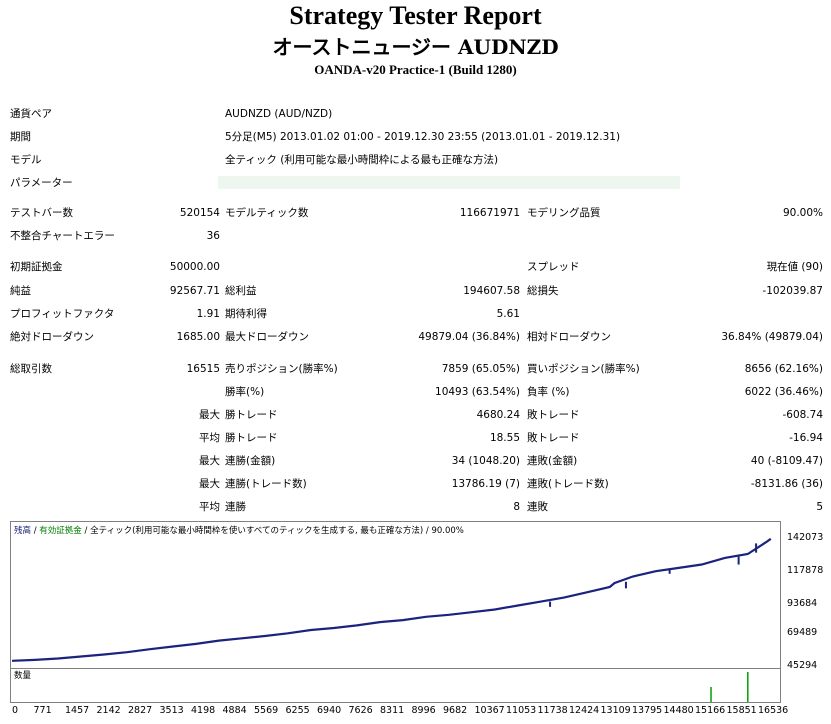 This screenshot has width=831, height=724. What do you see at coordinates (362, 160) in the screenshot?
I see `model-value: 全ティック (利用可能な最小時間枠による最も正確な方法)` at bounding box center [362, 160].